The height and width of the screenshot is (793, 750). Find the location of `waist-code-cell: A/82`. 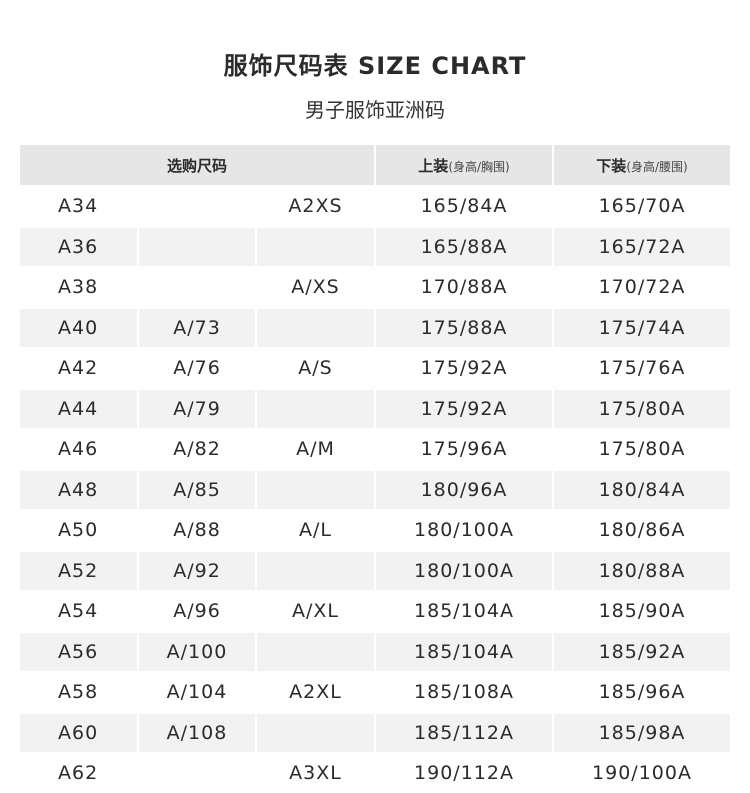

waist-code-cell: A/82 is located at coordinates (196, 449).